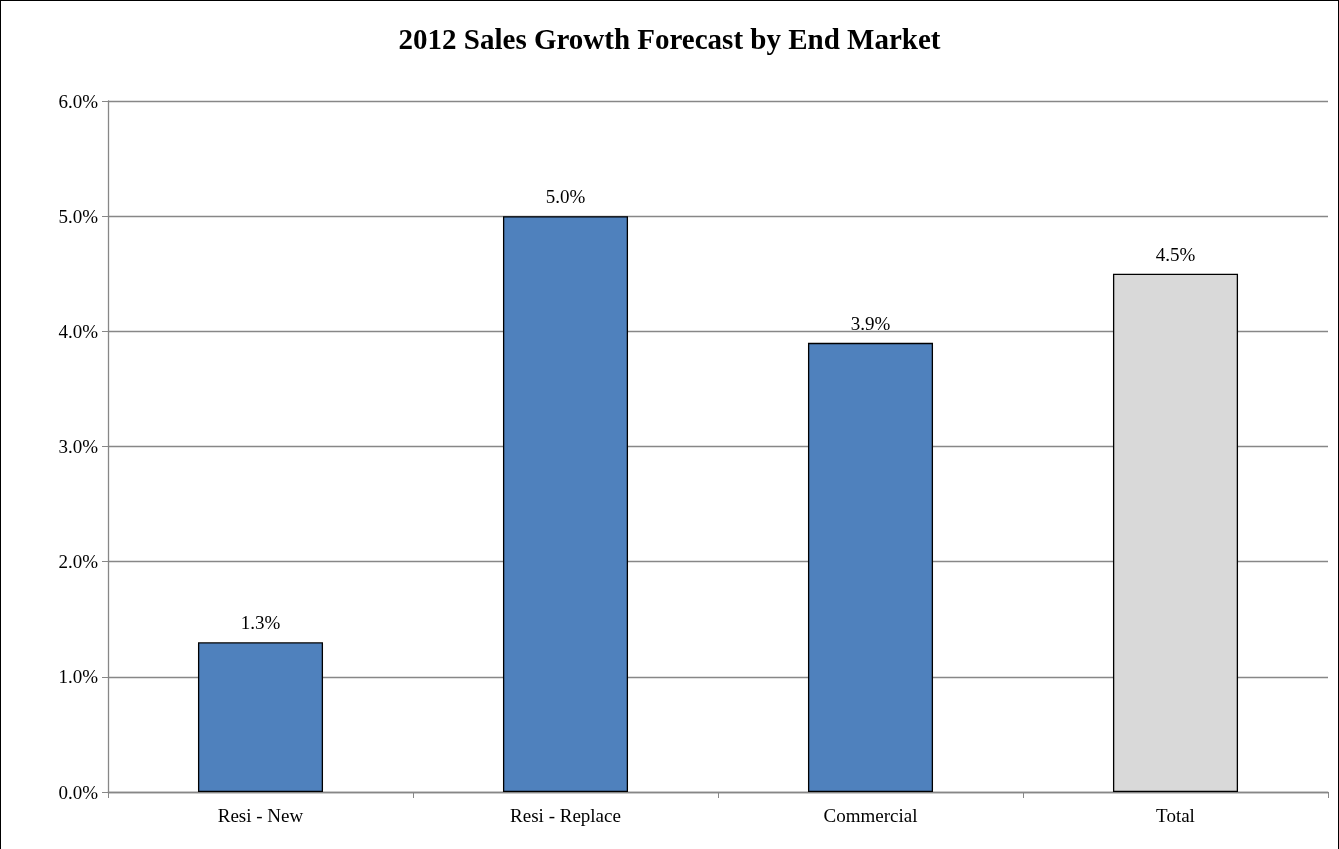  What do you see at coordinates (78, 677) in the screenshot?
I see `y-tick-label: 1.0%` at bounding box center [78, 677].